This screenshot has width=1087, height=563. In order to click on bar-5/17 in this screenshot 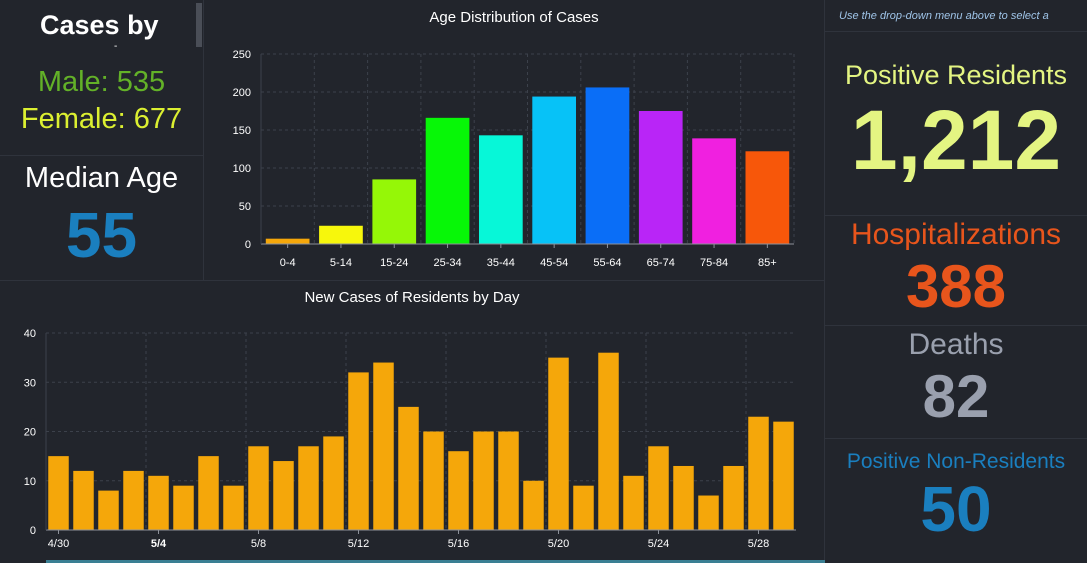, I will do `click(483, 480)`.